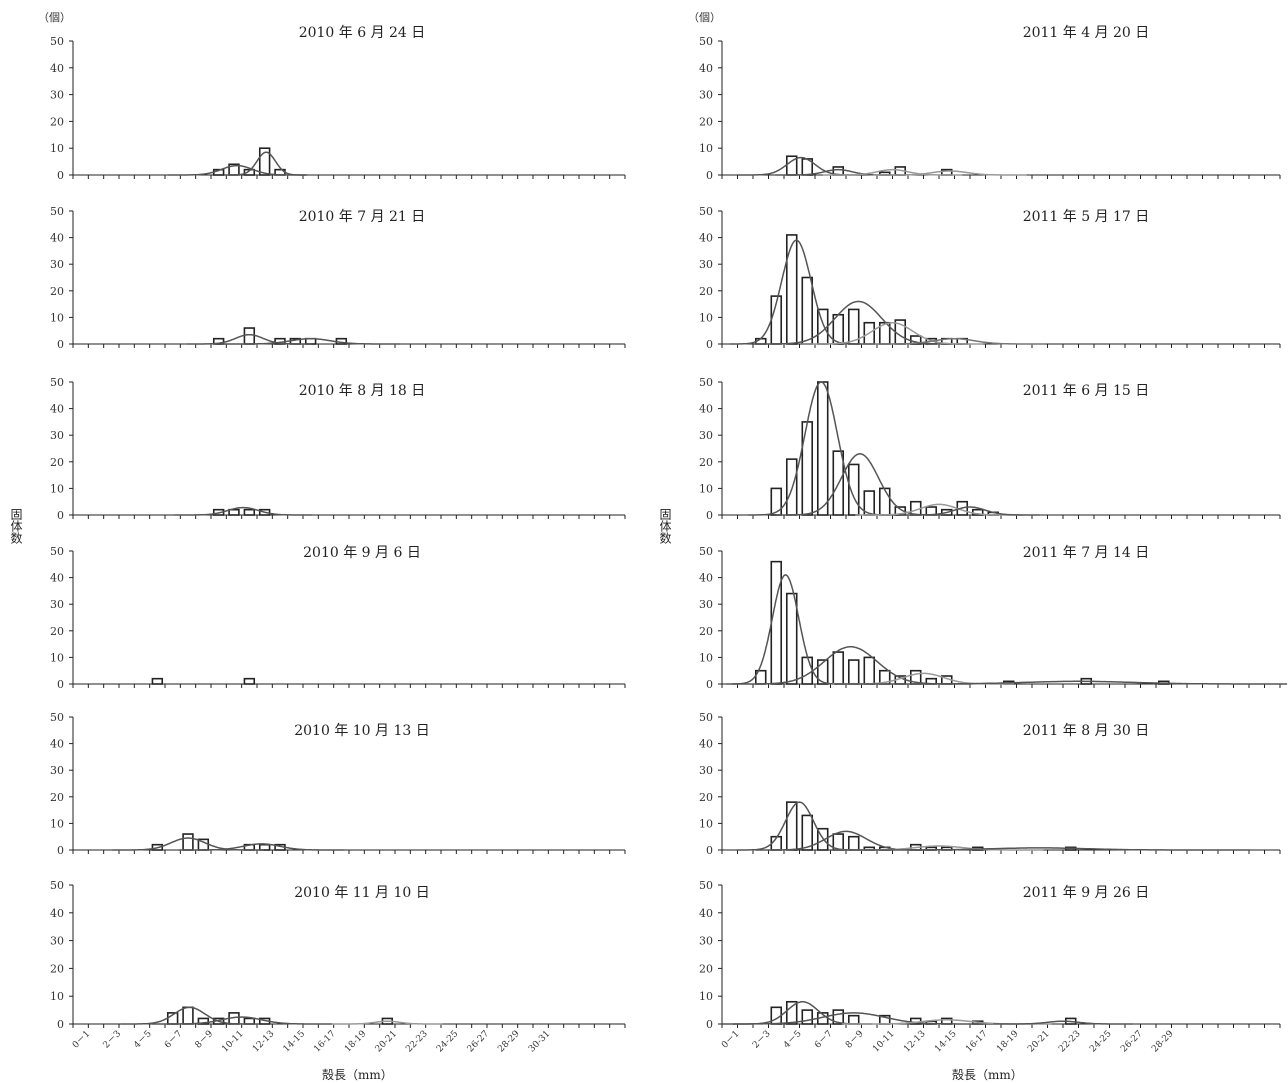 This screenshot has width=1288, height=1083. I want to click on chart-title: 2010 年 10 月 13 日, so click(362, 731).